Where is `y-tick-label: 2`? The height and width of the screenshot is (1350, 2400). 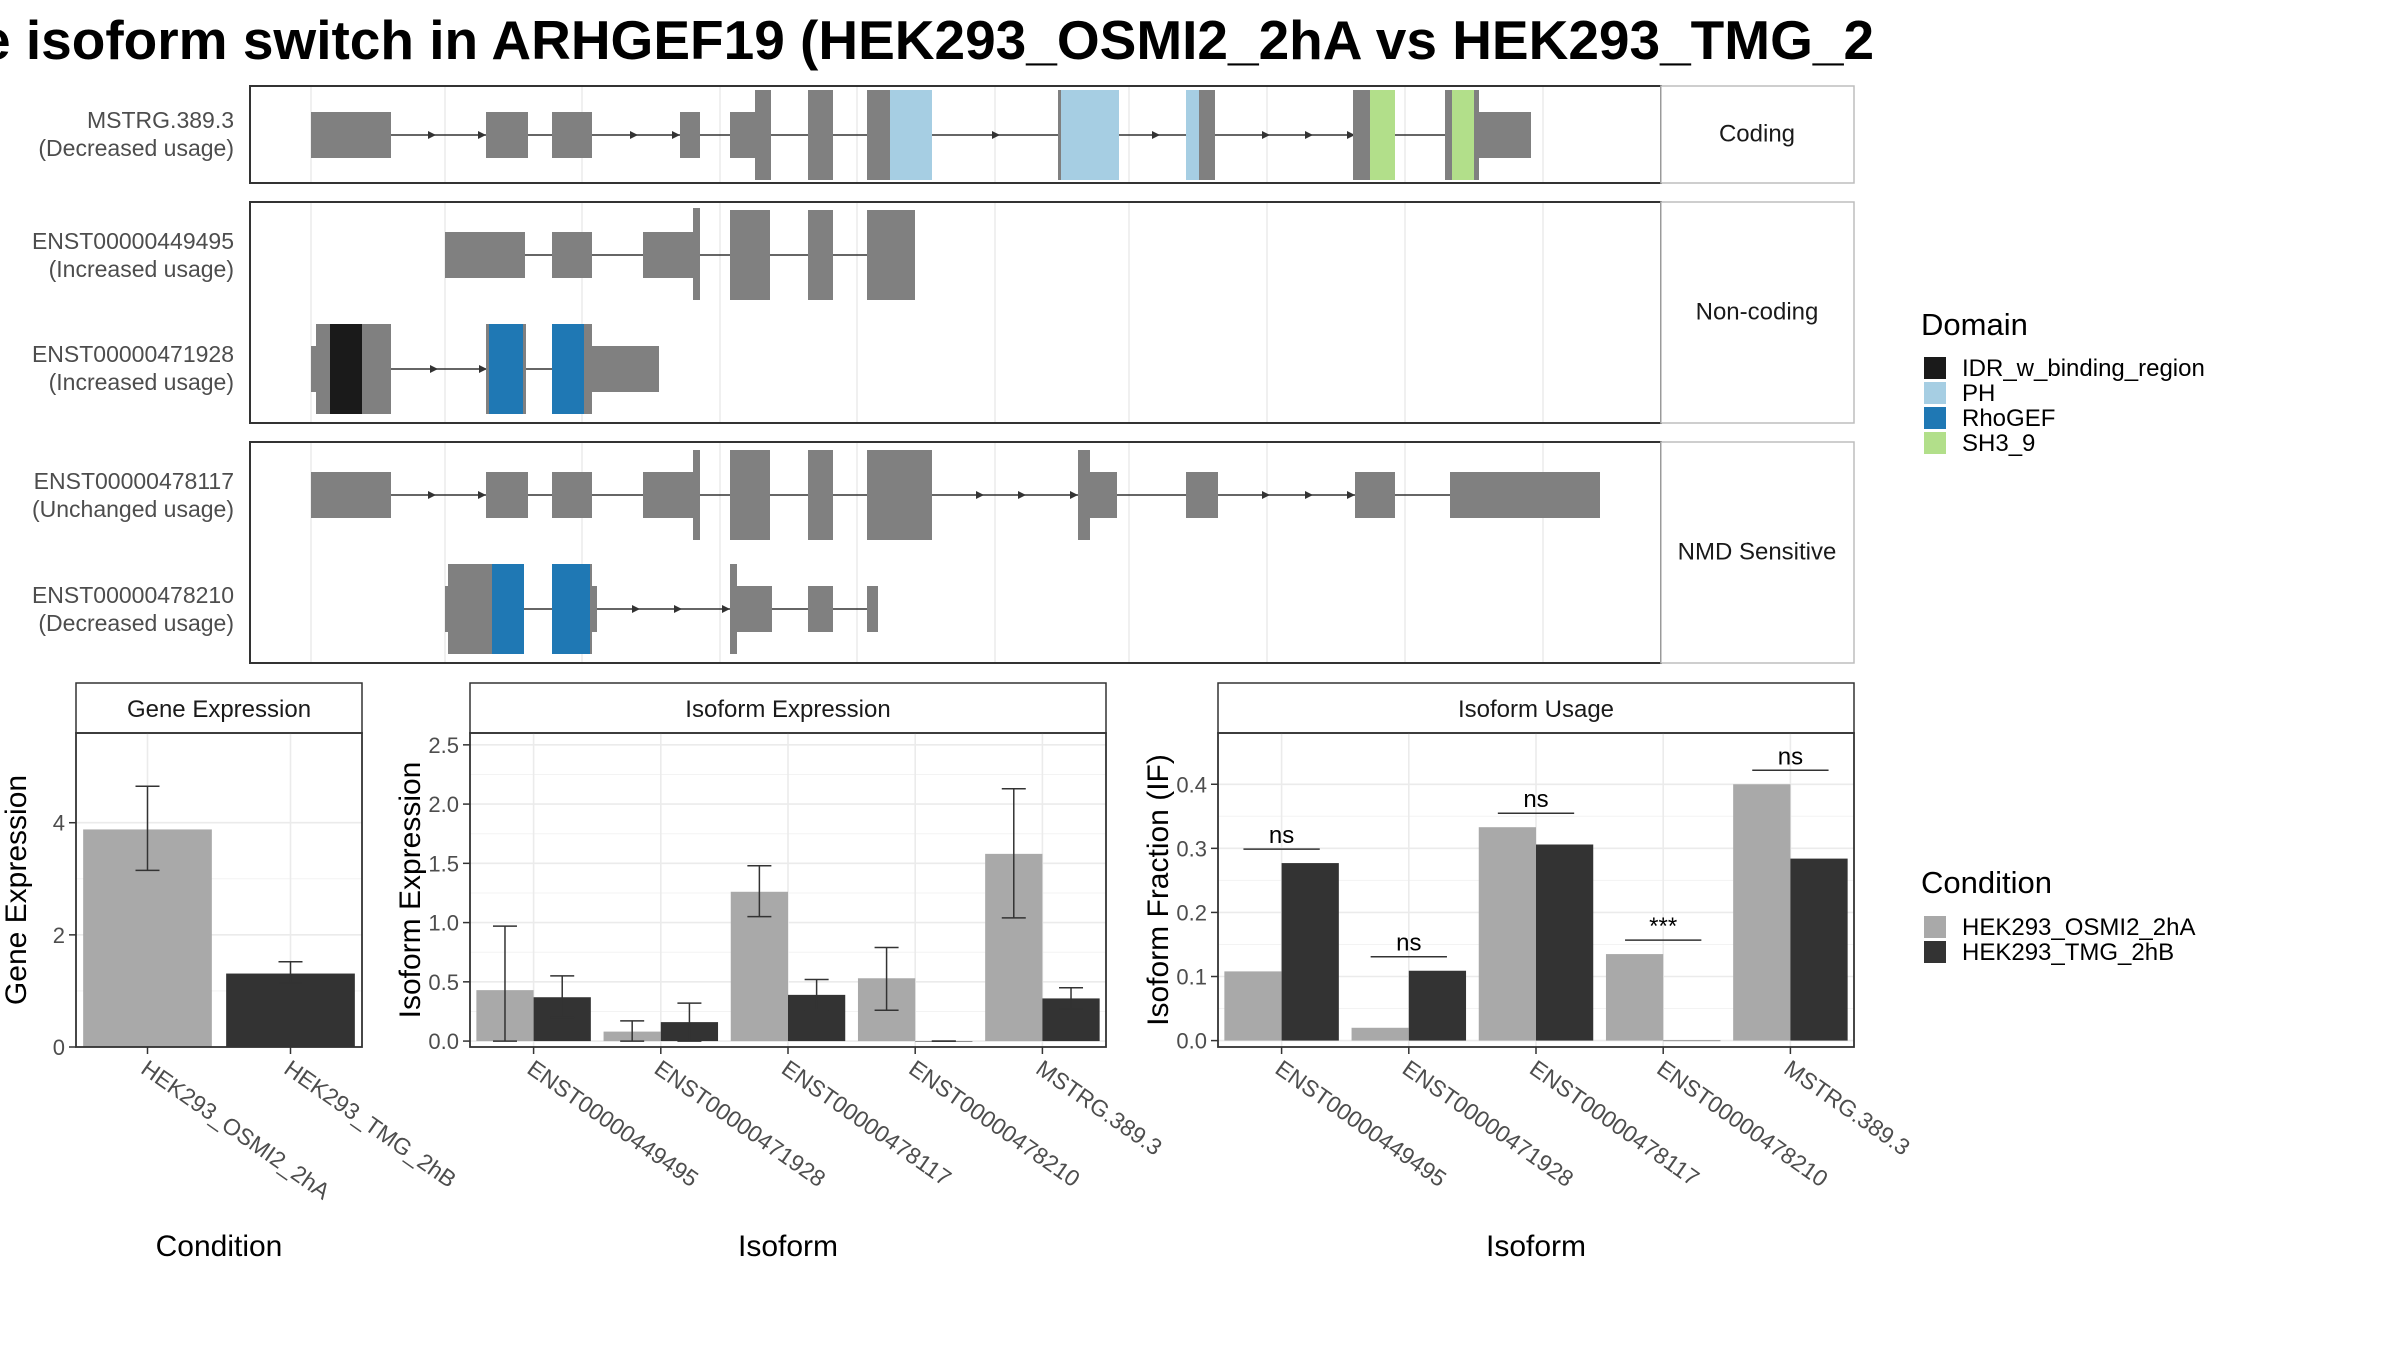
y-tick-label: 2 is located at coordinates (59, 935).